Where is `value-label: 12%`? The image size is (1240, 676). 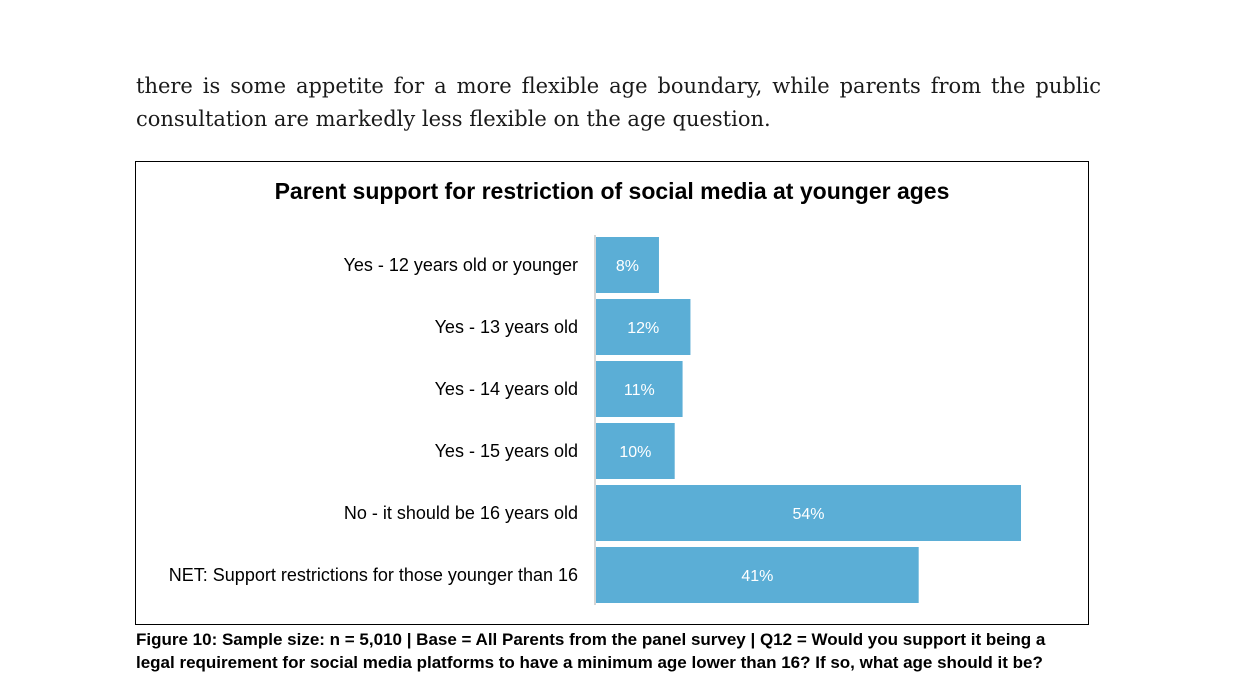 value-label: 12% is located at coordinates (643, 328).